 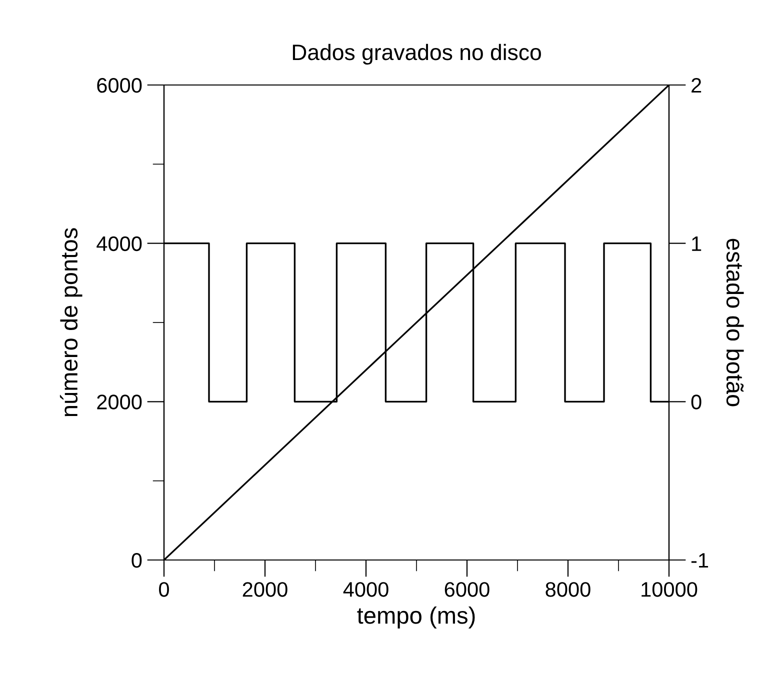 What do you see at coordinates (137, 560) in the screenshot?
I see `y-tick-label: 0` at bounding box center [137, 560].